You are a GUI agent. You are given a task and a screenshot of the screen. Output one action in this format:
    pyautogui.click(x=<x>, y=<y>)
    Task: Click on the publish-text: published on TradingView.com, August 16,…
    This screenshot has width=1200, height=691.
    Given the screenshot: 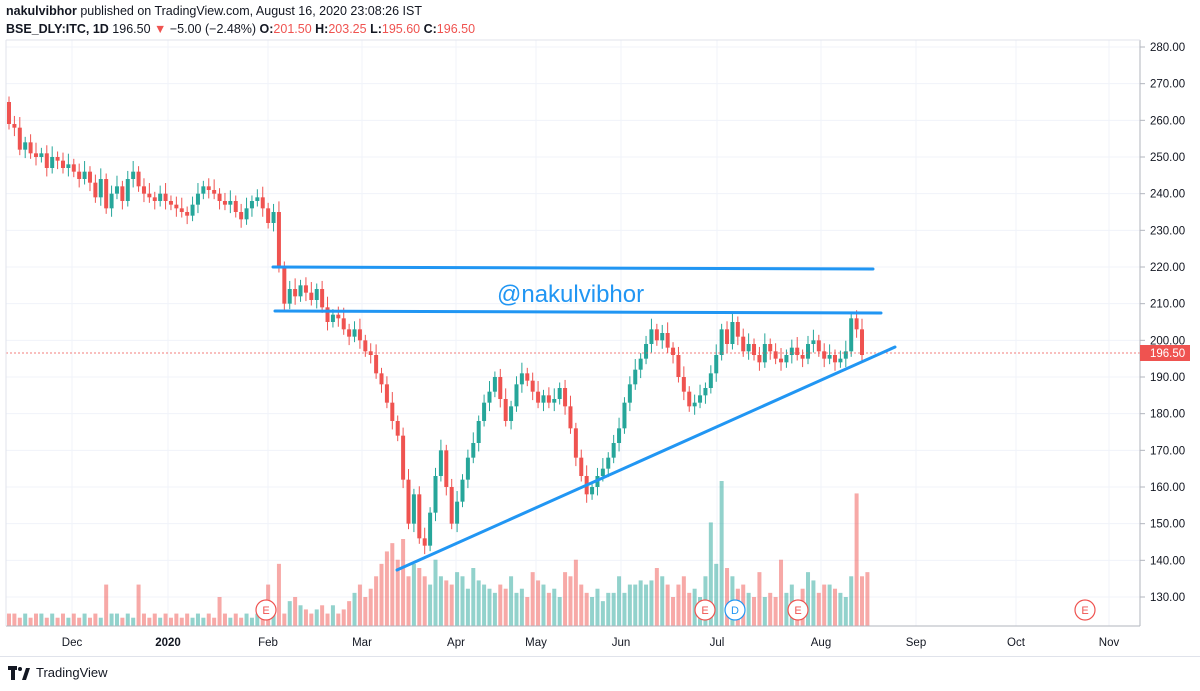 What is the action you would take?
    pyautogui.click(x=251, y=11)
    